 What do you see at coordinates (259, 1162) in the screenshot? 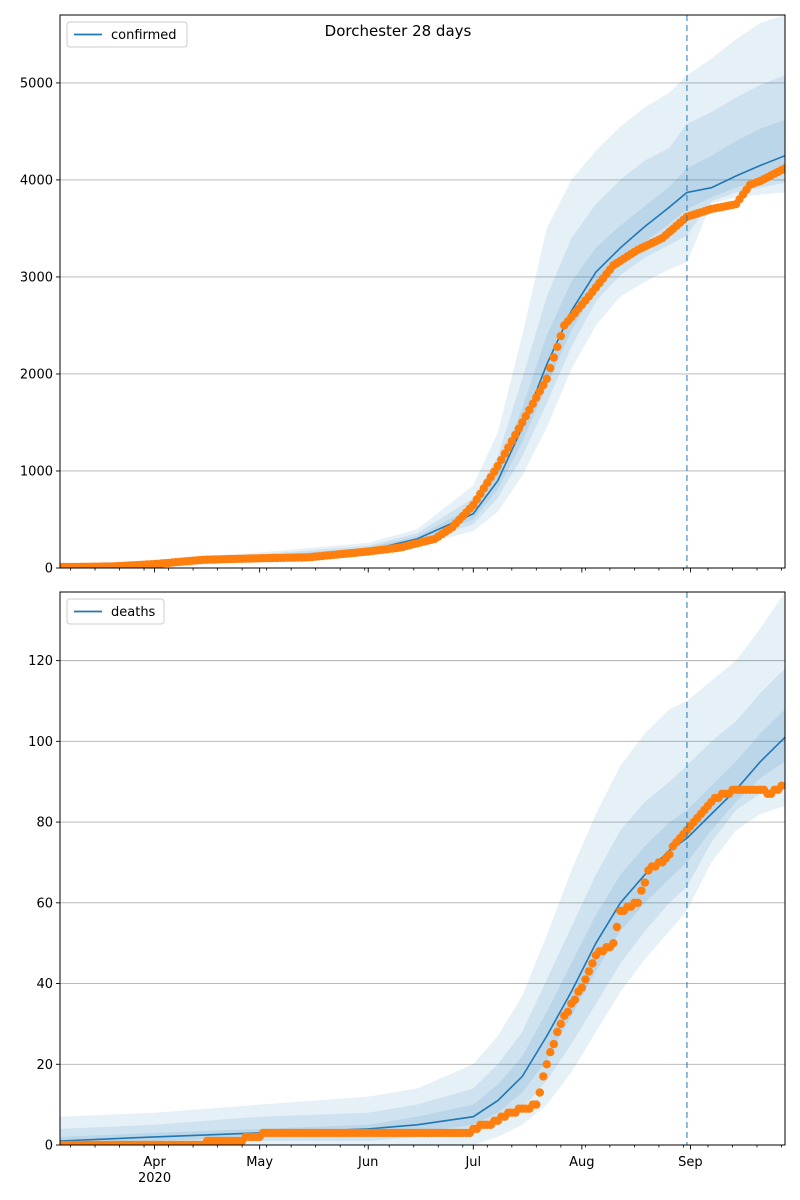
I see `x-tick-label: May` at bounding box center [259, 1162].